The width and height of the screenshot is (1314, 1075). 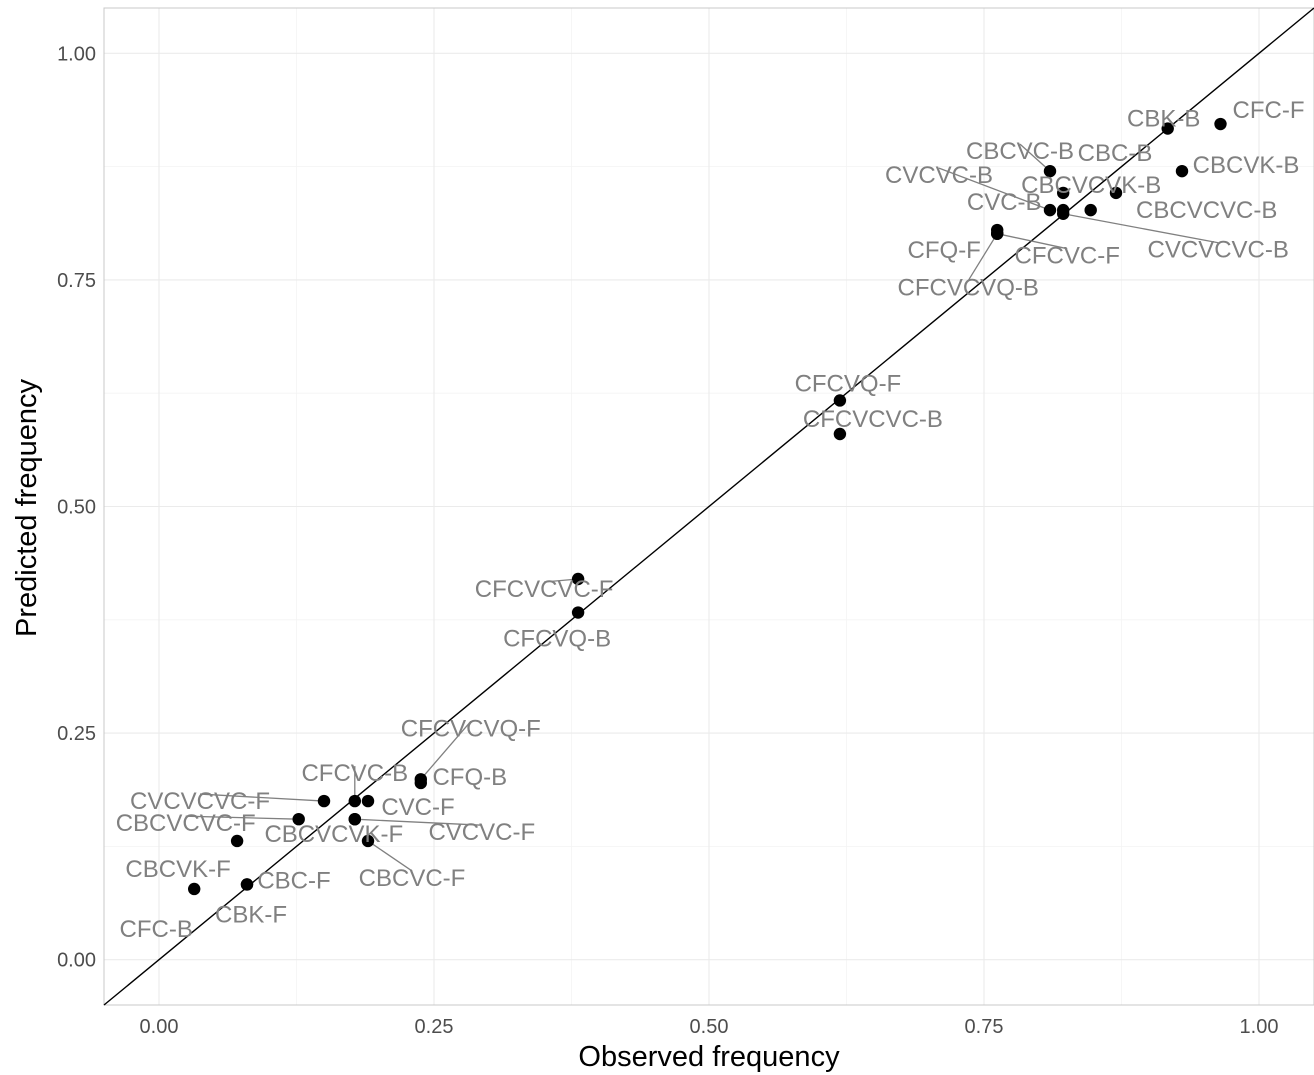 I want to click on point-label: CBCVCVK-B, so click(x=1091, y=185).